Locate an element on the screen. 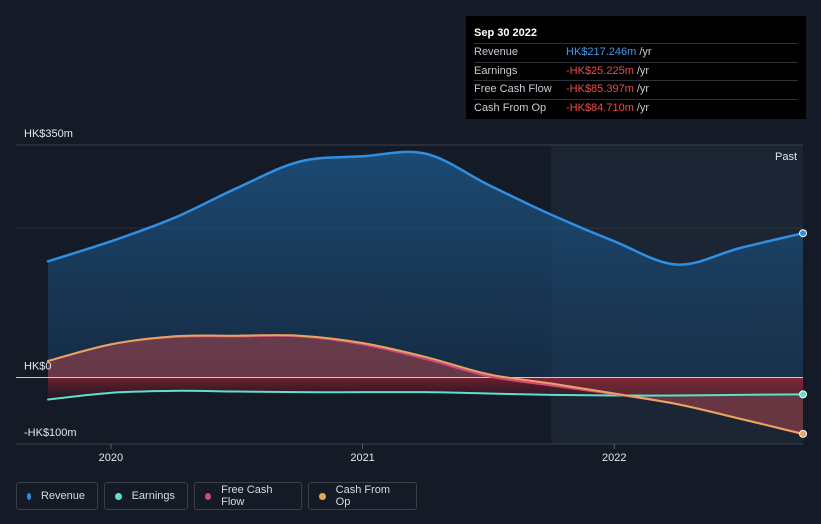 The image size is (821, 524). y-tick-label: HK$350m is located at coordinates (48, 134).